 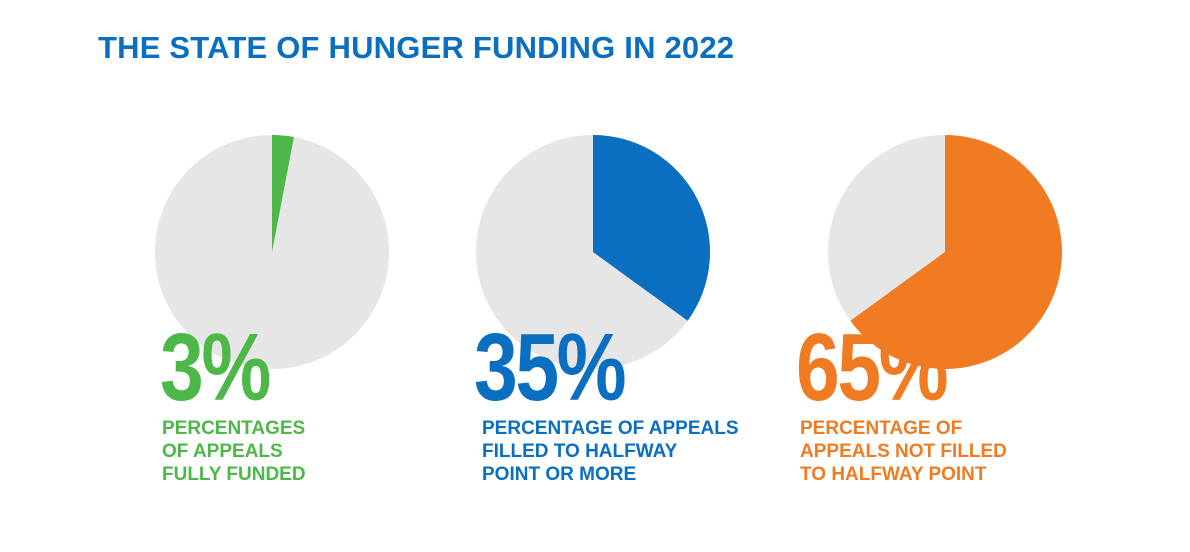 What do you see at coordinates (580, 451) in the screenshot?
I see `description-line: FILLED TO HALFWAY` at bounding box center [580, 451].